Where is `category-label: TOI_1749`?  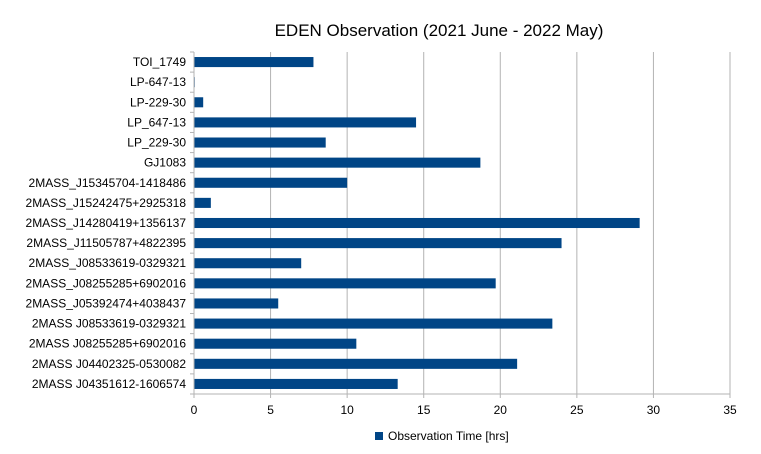 category-label: TOI_1749 is located at coordinates (159, 62).